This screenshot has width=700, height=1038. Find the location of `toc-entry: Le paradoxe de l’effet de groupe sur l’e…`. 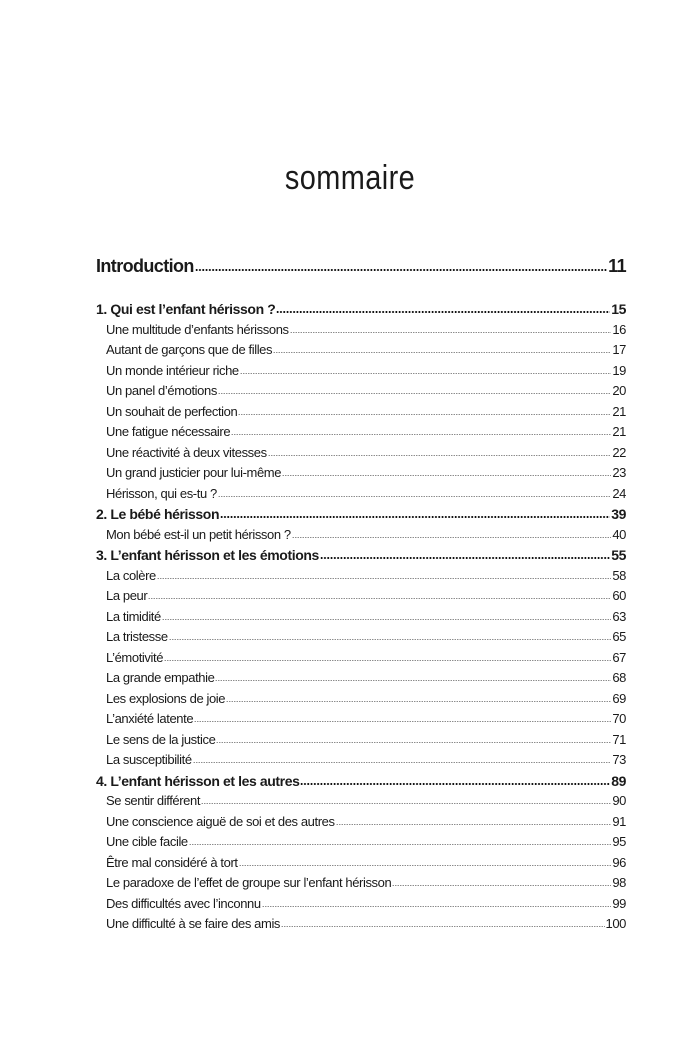

toc-entry: Le paradoxe de l’effet de groupe sur l’e… is located at coordinates (361, 883).